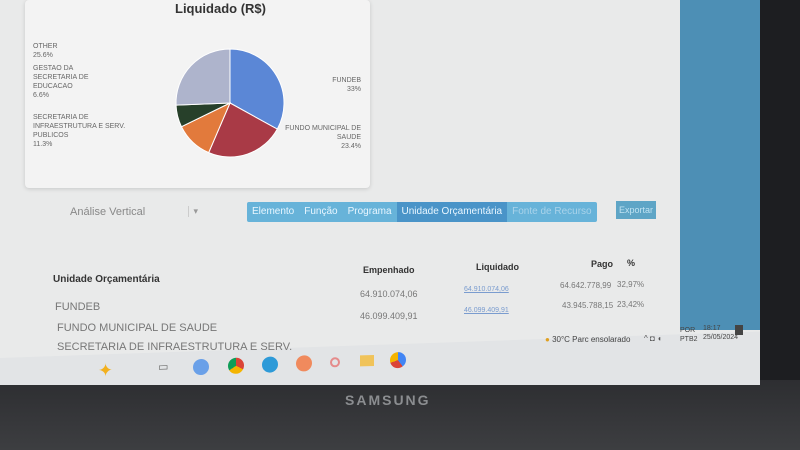  Describe the element at coordinates (175, 347) in the screenshot. I see `row-name: SECRETARIA DE INFRAESTRUTURA E SERV.` at that location.